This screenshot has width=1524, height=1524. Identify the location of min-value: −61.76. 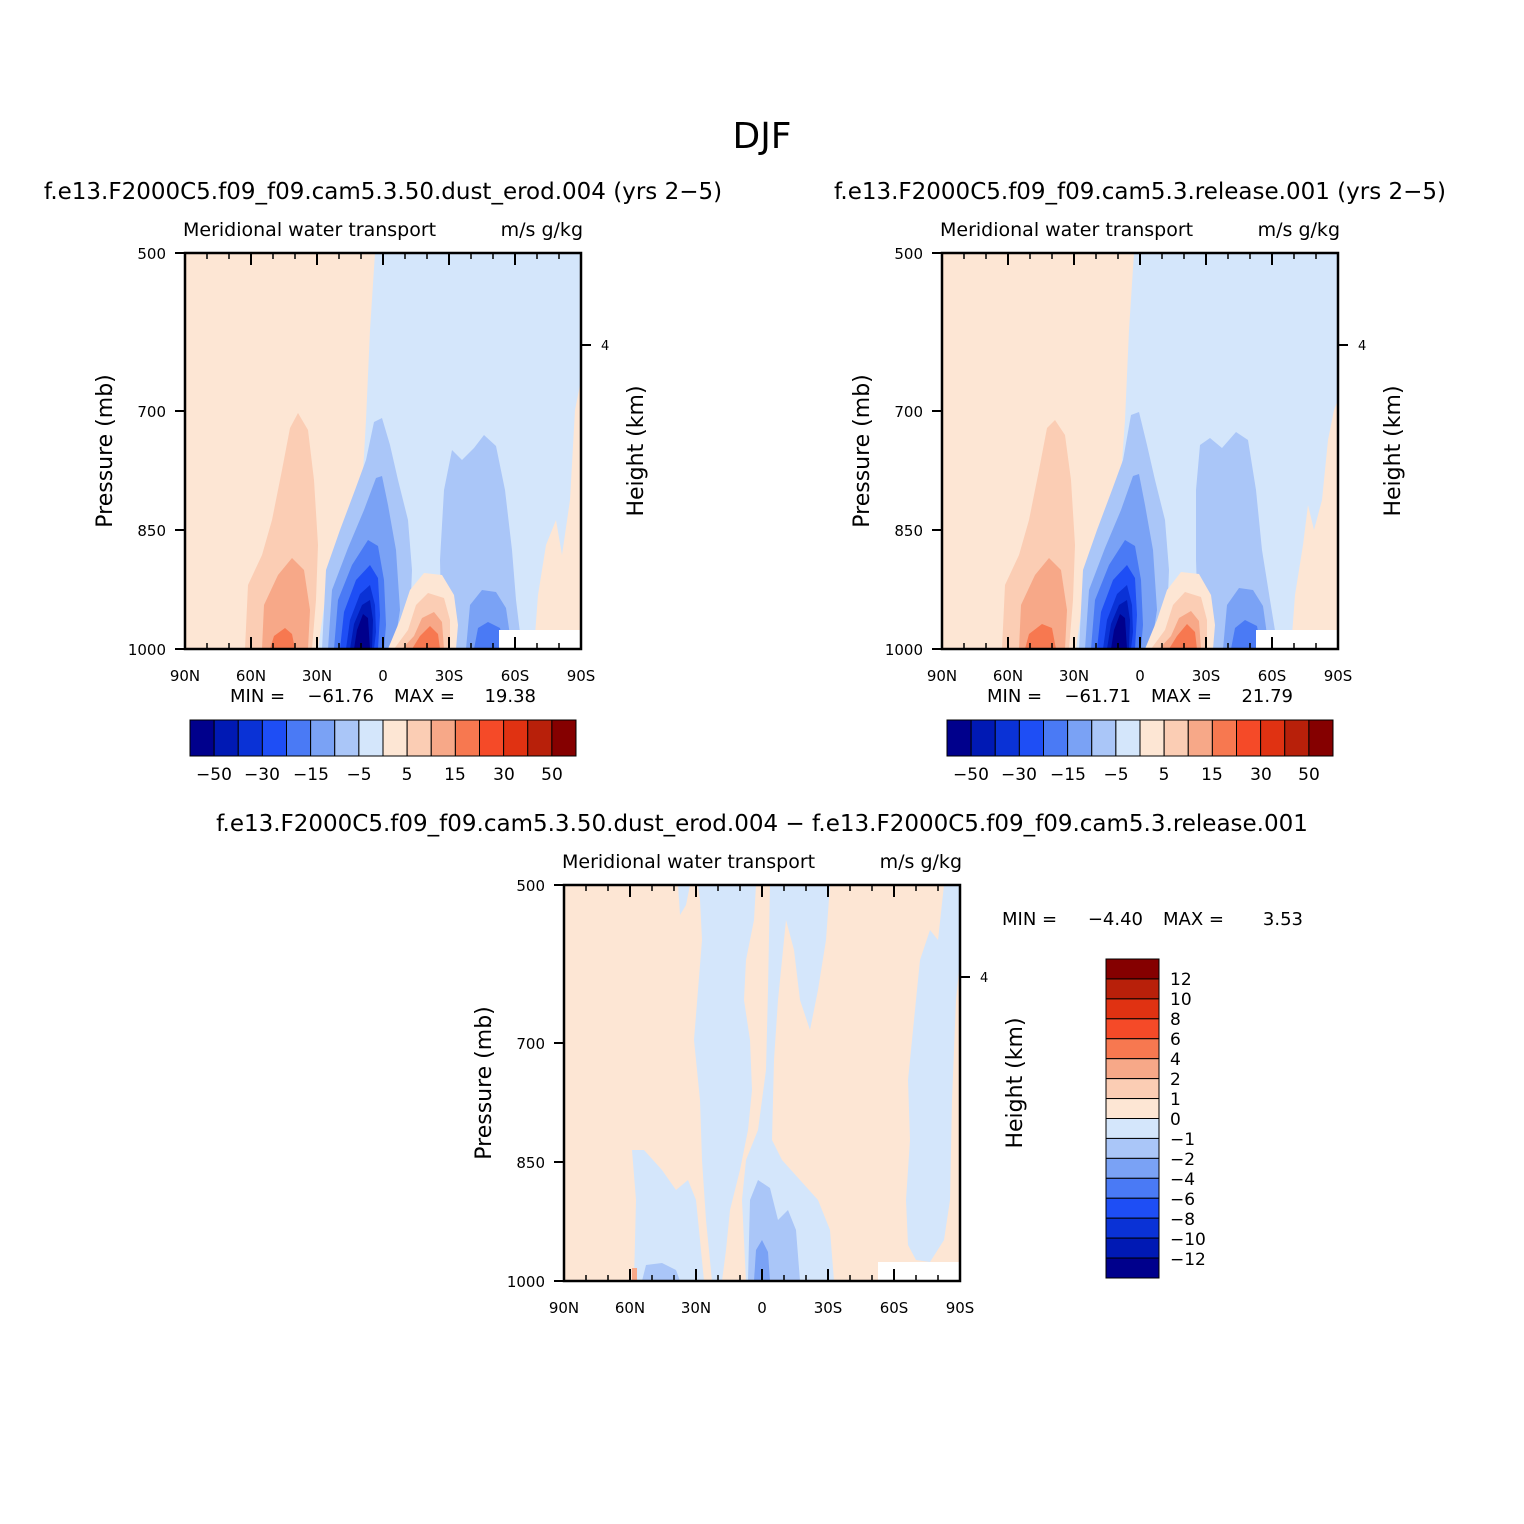
(340, 696).